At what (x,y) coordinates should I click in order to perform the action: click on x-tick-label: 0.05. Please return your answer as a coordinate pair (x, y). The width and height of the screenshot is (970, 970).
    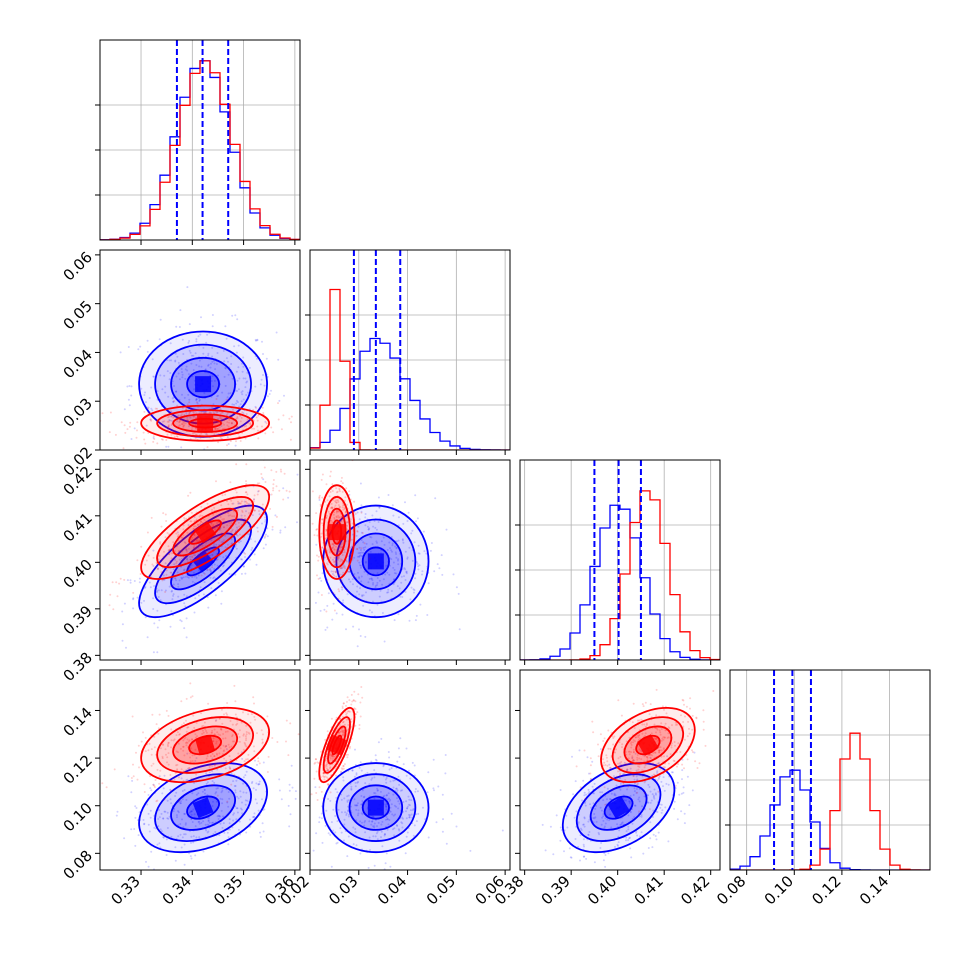
    Looking at the image, I should click on (441, 890).